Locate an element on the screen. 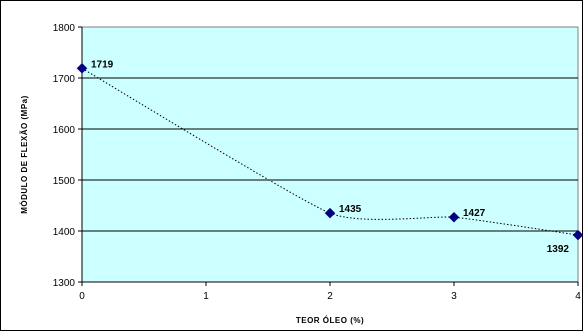  x-tick-labels: 0 1 2 3 4 is located at coordinates (330, 292).